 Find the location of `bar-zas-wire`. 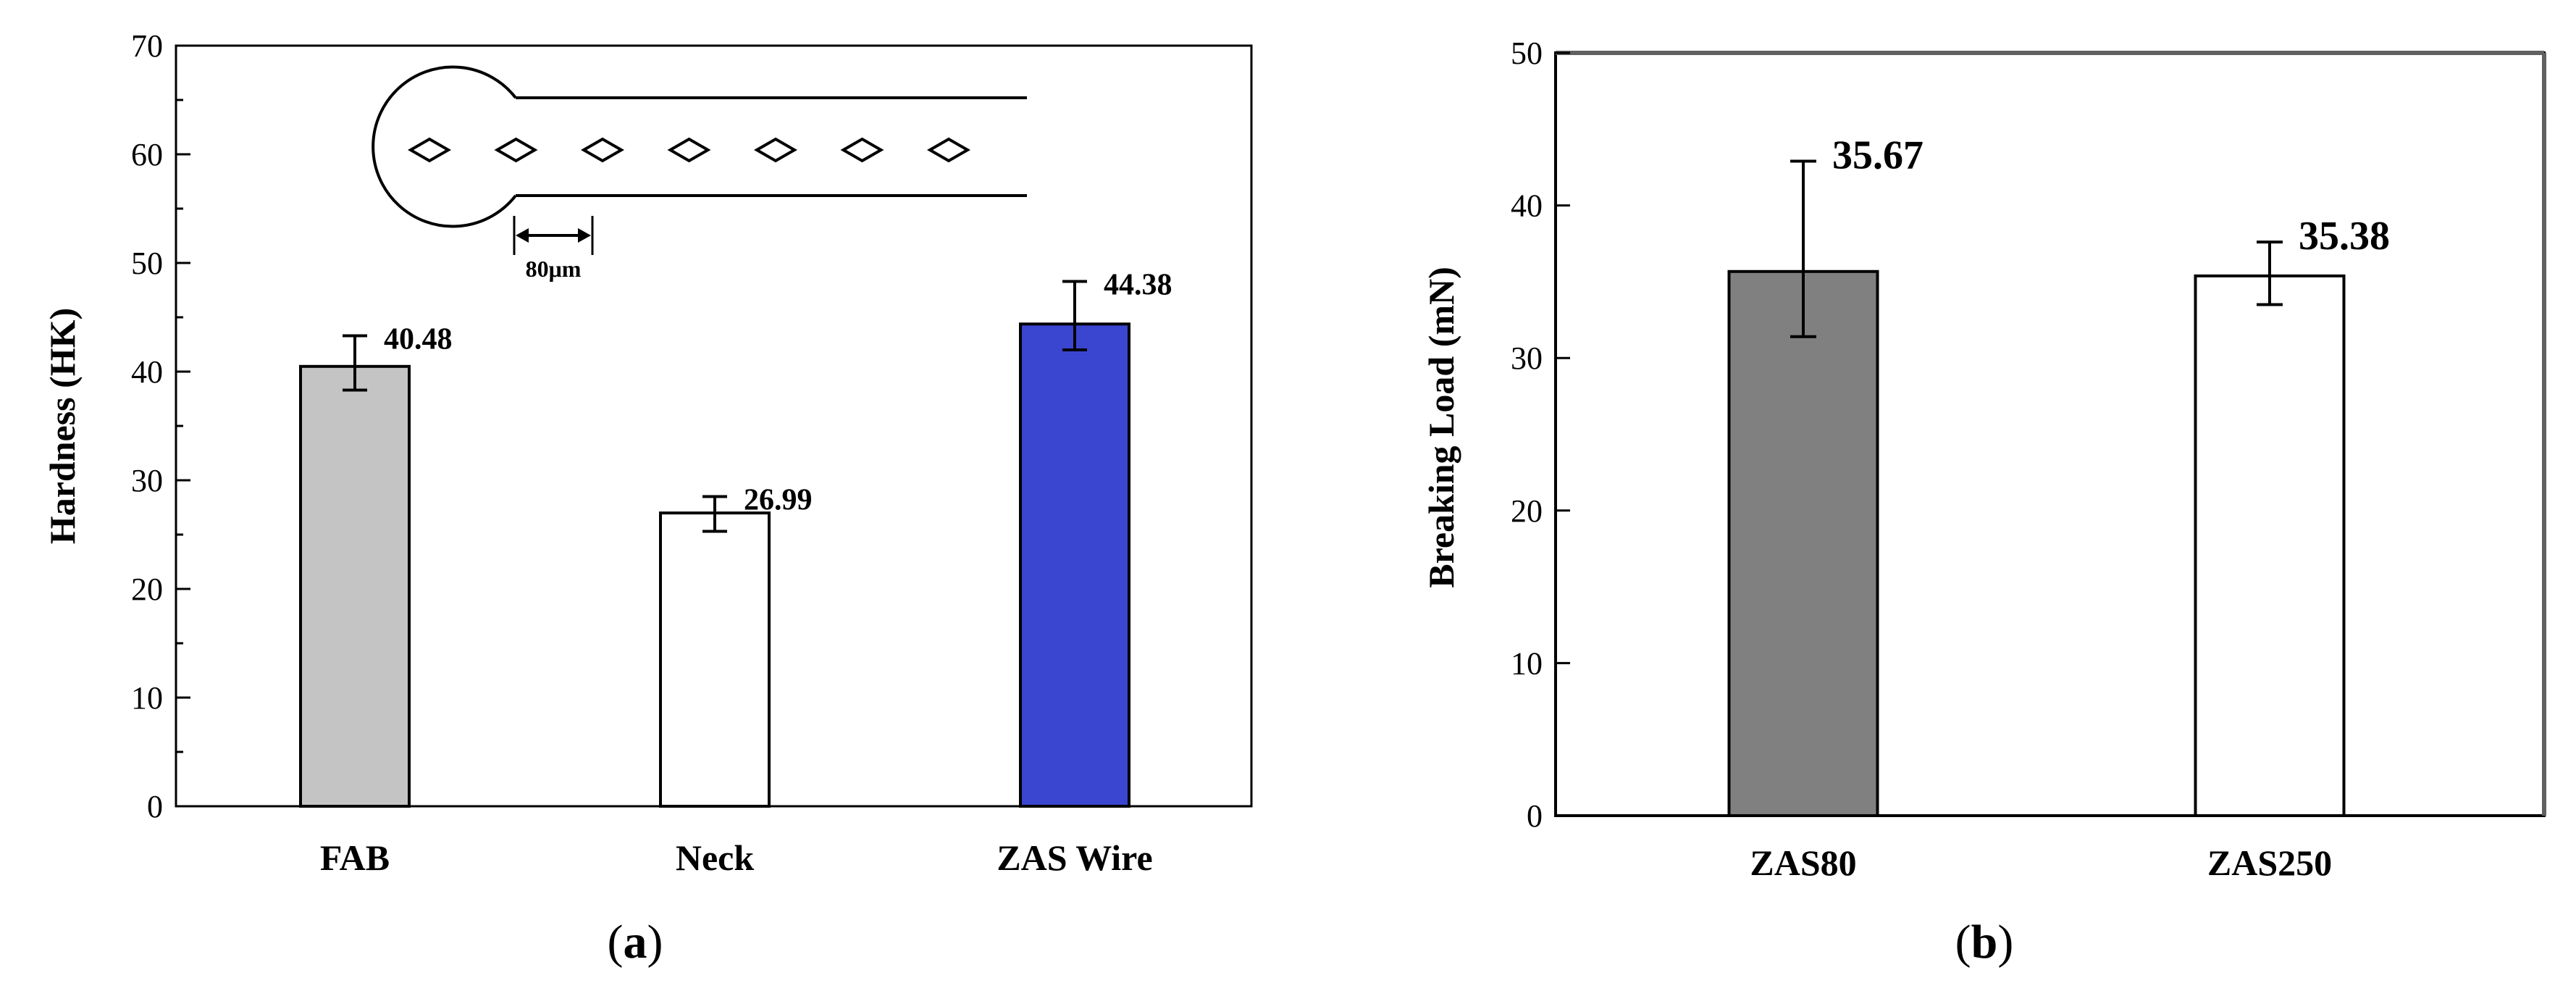

bar-zas-wire is located at coordinates (1074, 565).